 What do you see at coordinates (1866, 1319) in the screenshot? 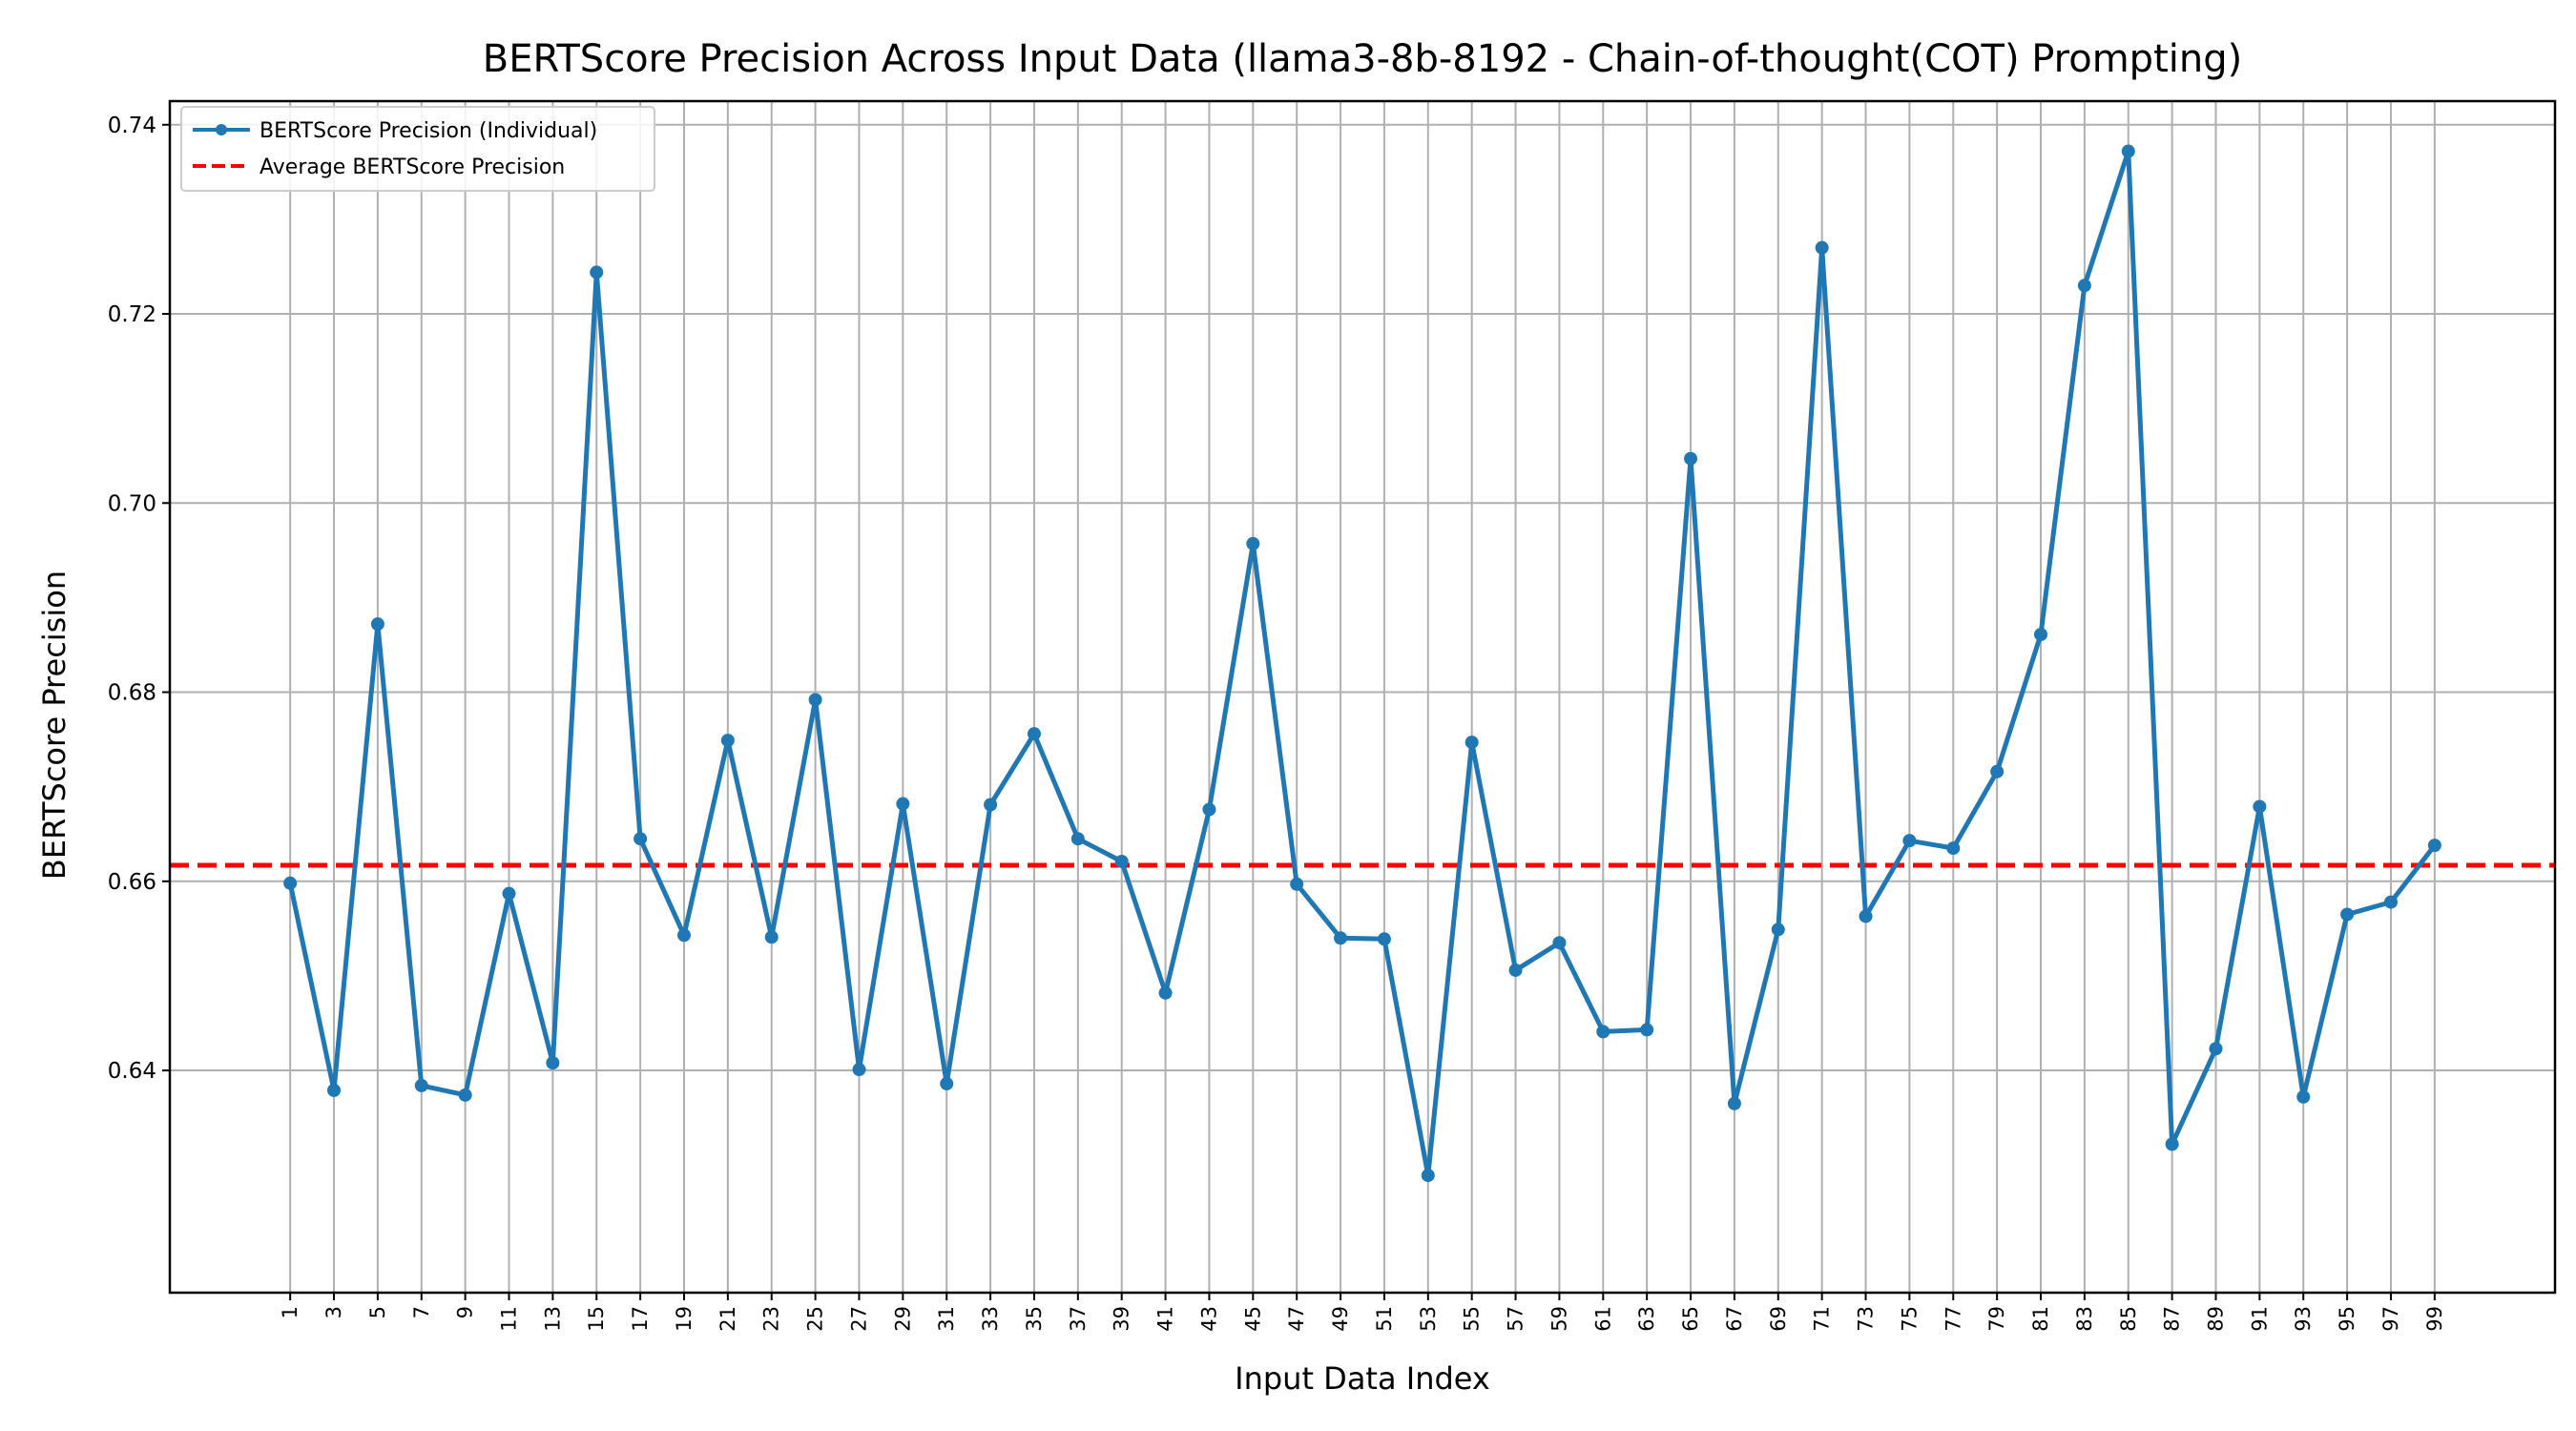
I see `x-tick-label: 73` at bounding box center [1866, 1319].